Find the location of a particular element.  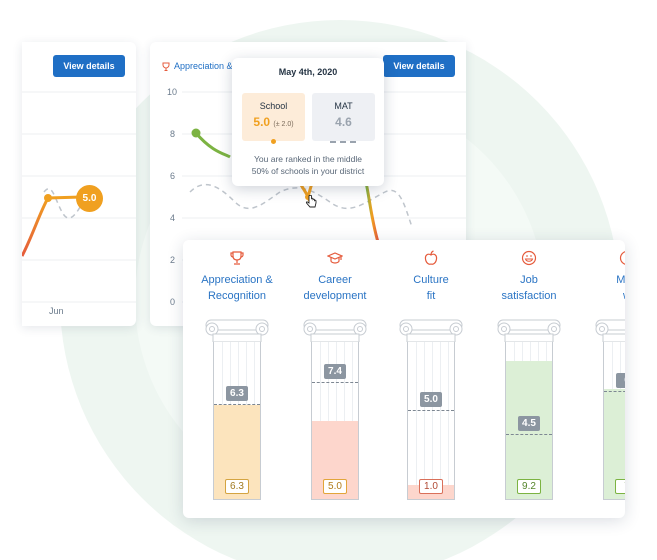

metric-label: Appreciation & Recognition is located at coordinates (237, 288).